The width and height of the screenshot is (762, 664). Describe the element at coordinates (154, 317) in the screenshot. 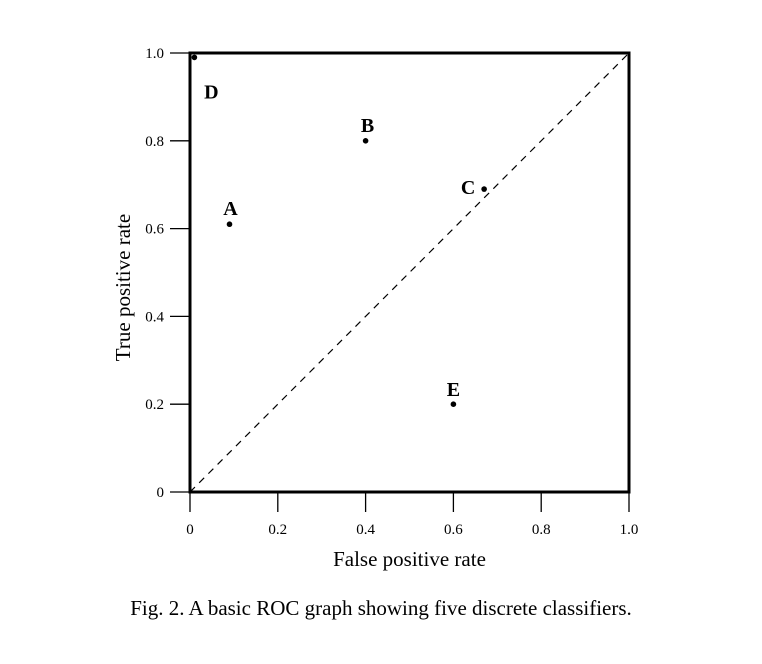

I see `y-tick-label: 0.4` at that location.